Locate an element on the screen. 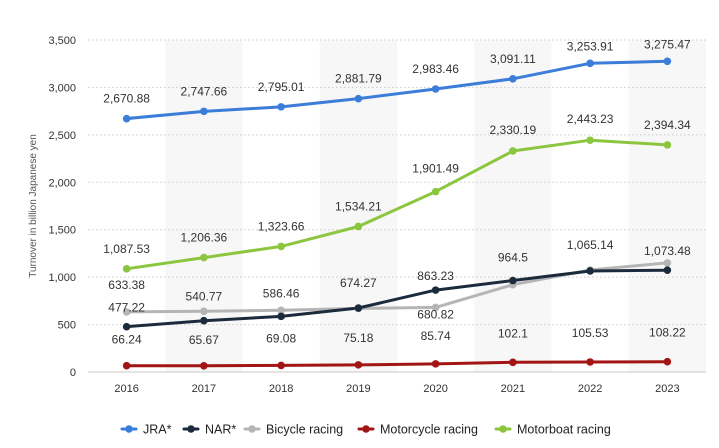 The image size is (719, 448). data-label: 66.24 is located at coordinates (127, 340).